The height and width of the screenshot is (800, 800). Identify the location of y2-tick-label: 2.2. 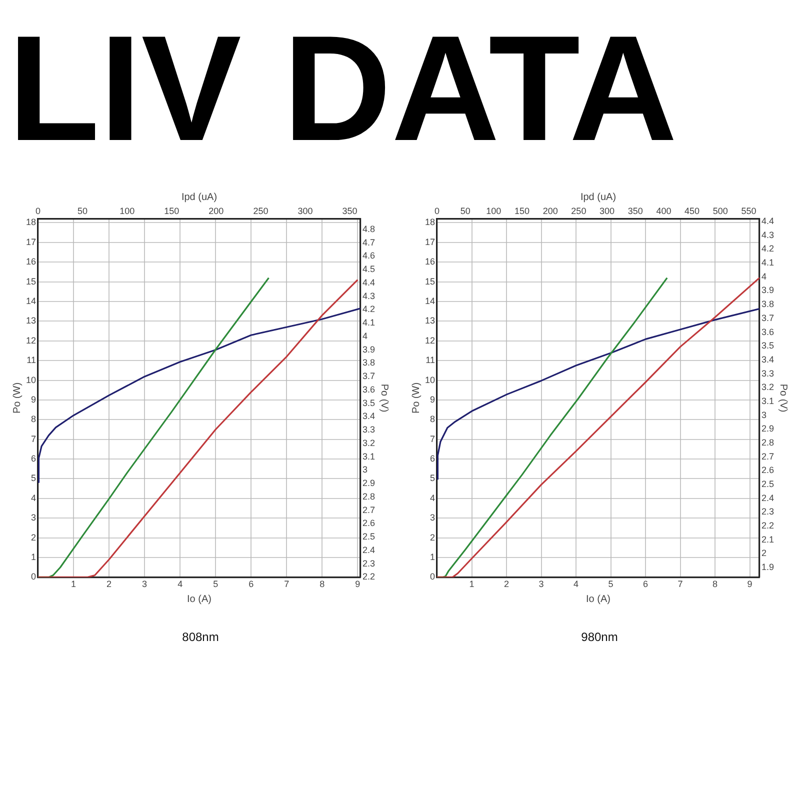
(767, 525).